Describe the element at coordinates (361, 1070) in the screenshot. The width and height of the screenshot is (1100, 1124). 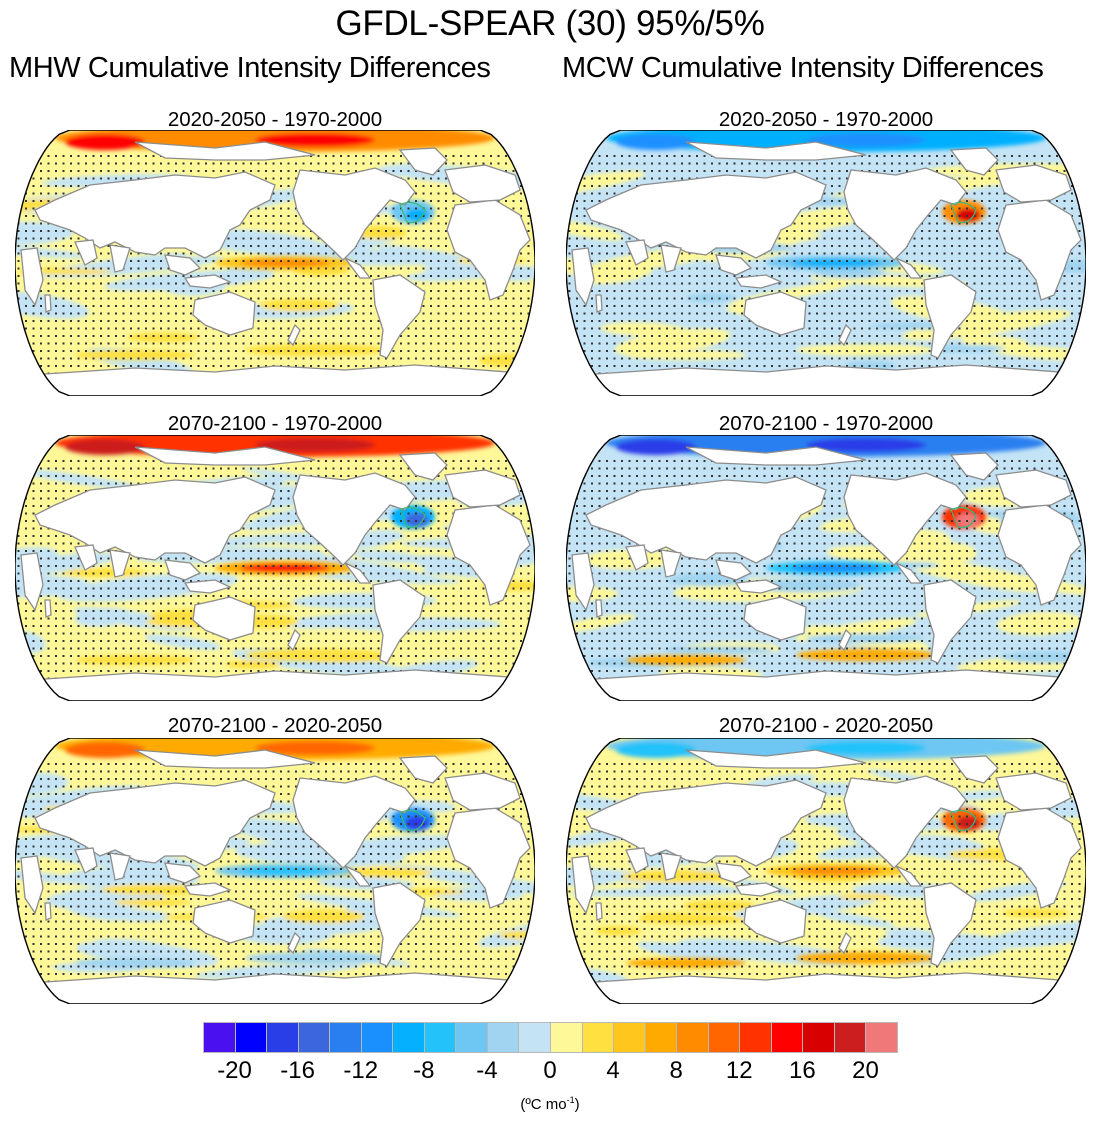
I see `colorbar-tick-label: -12` at that location.